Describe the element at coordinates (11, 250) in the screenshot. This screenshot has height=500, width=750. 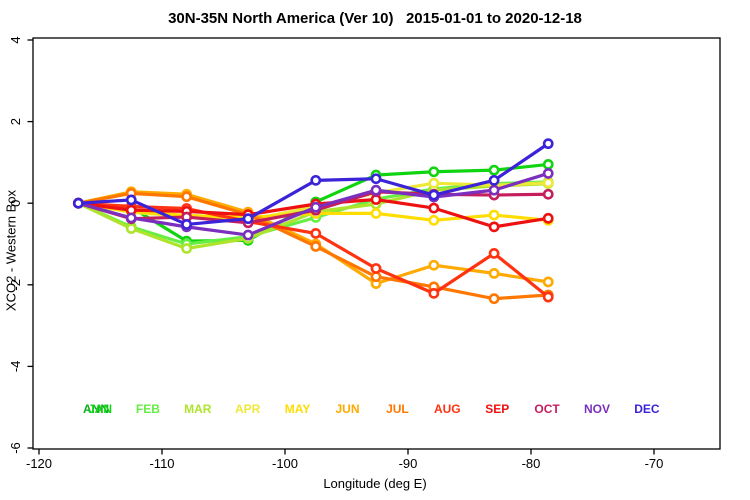
I see `y-axis-label: XCO2 - Western Box` at that location.